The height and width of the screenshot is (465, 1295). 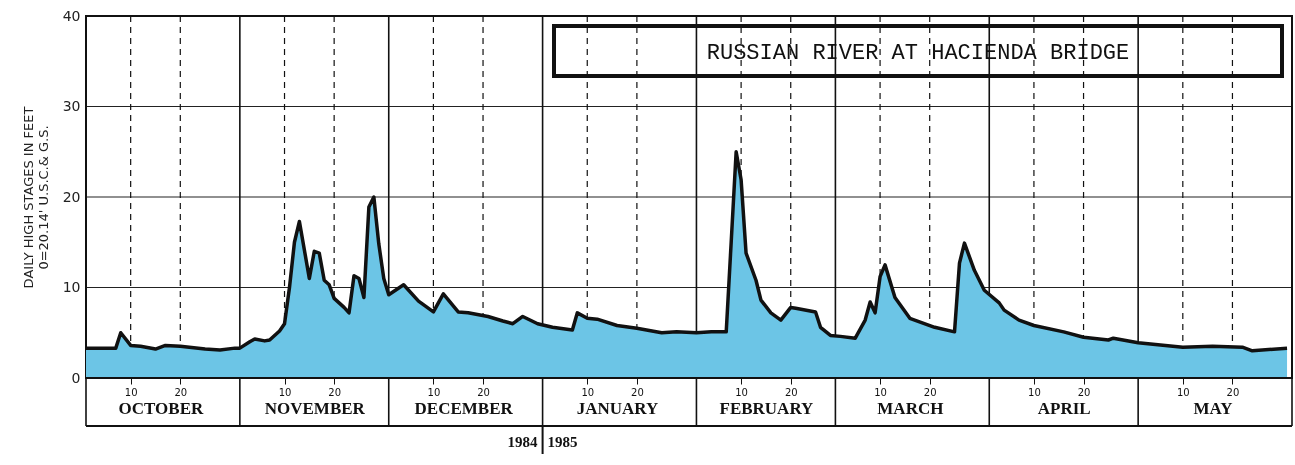 I want to click on y-tick-label: 40, so click(x=71, y=15).